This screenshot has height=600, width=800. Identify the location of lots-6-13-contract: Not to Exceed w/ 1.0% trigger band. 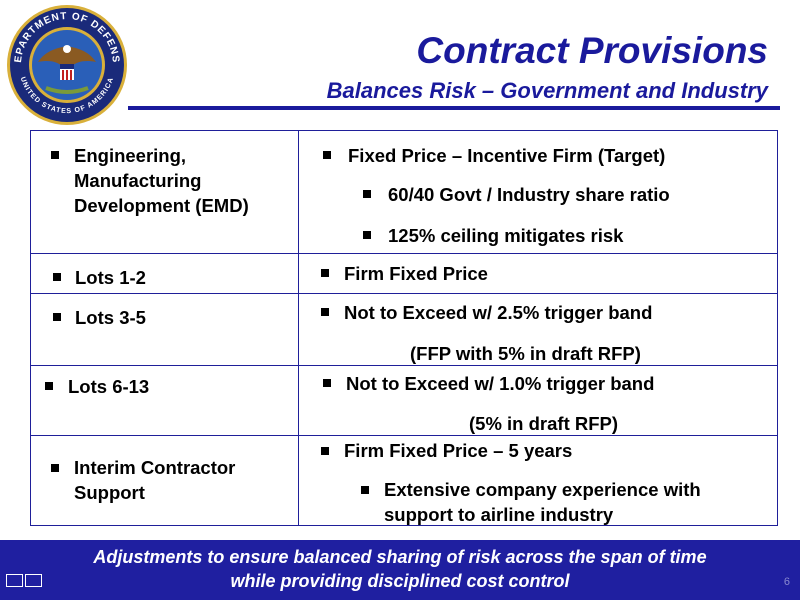
(500, 383).